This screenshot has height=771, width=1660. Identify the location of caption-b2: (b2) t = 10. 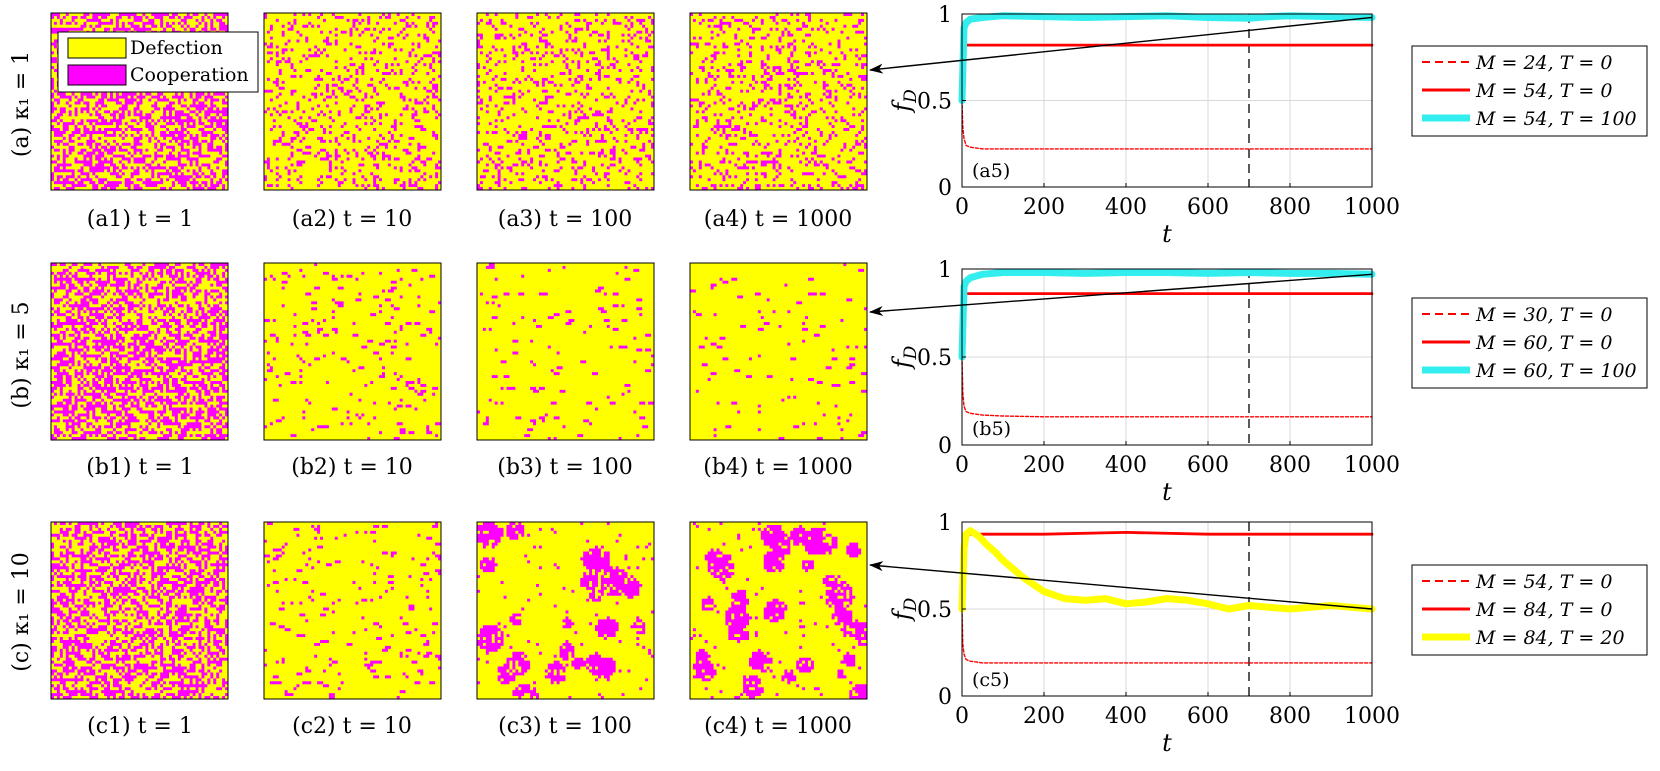
(352, 467).